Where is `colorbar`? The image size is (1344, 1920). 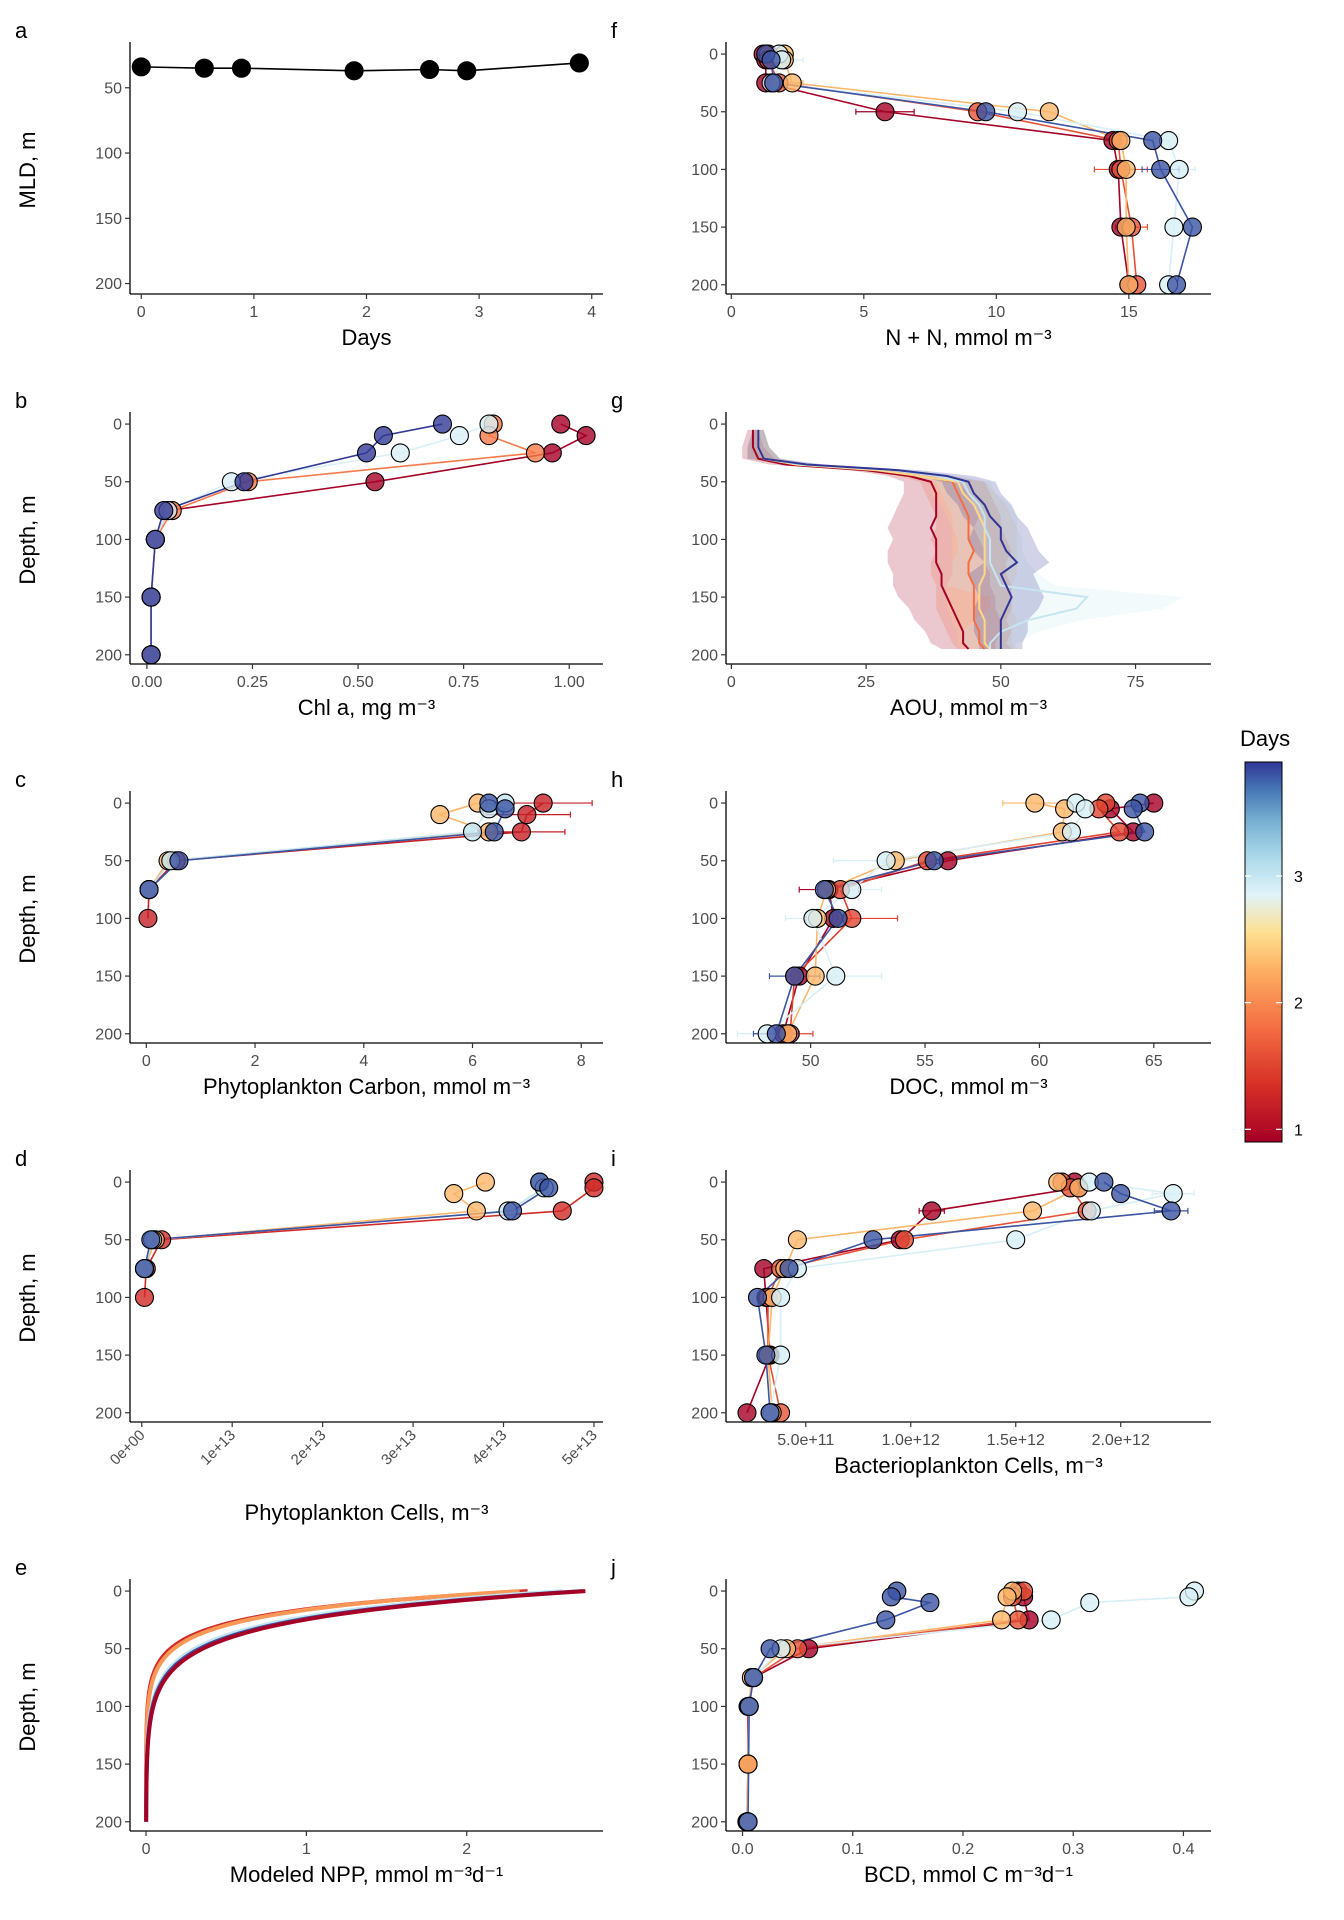 colorbar is located at coordinates (1263, 952).